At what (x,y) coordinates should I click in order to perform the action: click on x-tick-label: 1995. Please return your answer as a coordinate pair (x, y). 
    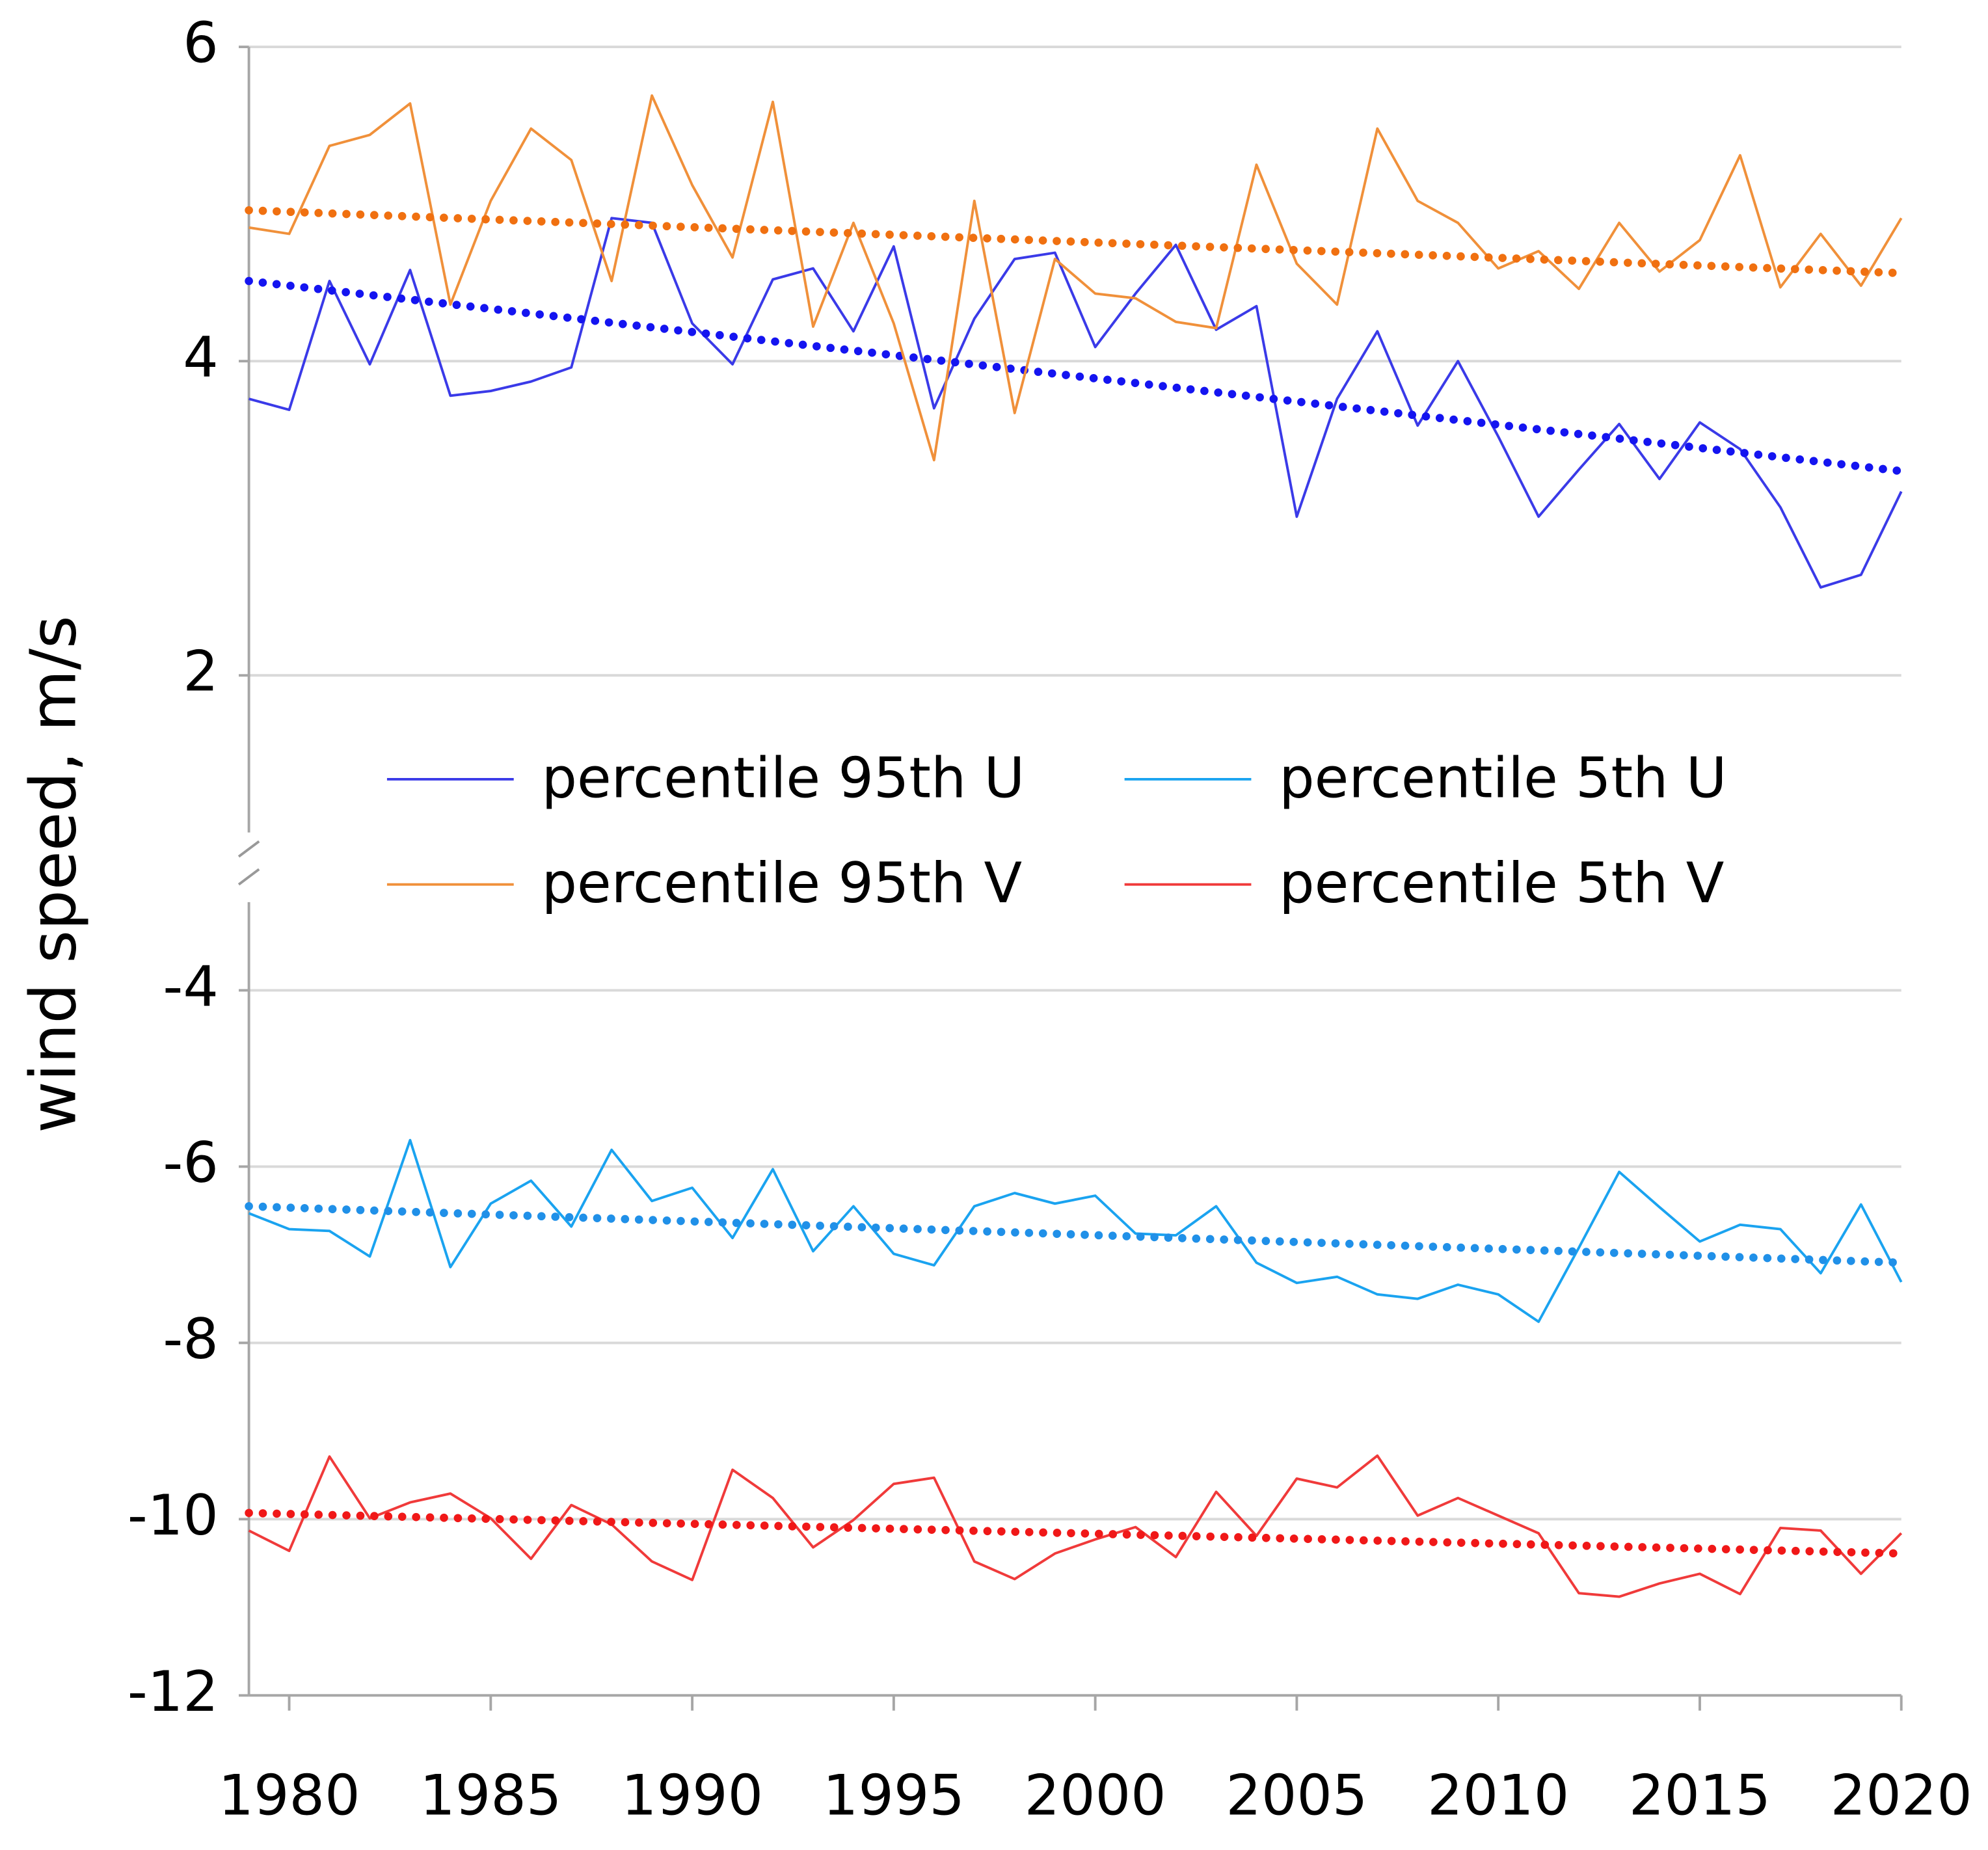
    Looking at the image, I should click on (894, 1796).